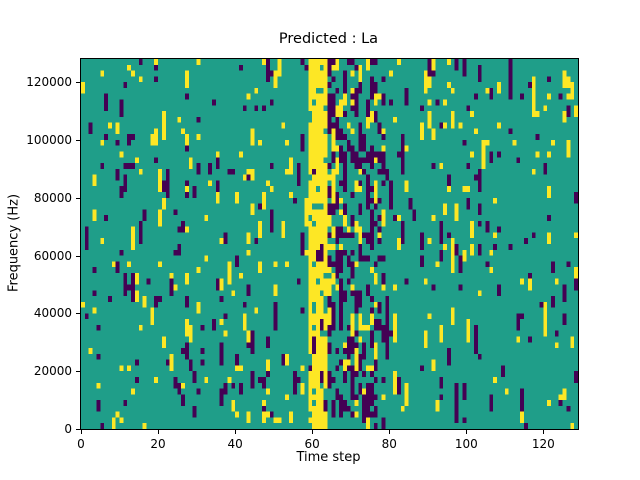 Image resolution: width=640 pixels, height=480 pixels. What do you see at coordinates (466, 444) in the screenshot?
I see `x-tick-label: 100` at bounding box center [466, 444].